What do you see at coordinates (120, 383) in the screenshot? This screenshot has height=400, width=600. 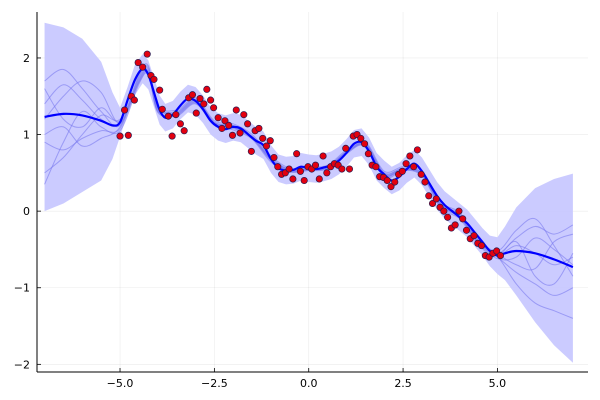 I see `x-tick-label-0: −5.0` at bounding box center [120, 383].